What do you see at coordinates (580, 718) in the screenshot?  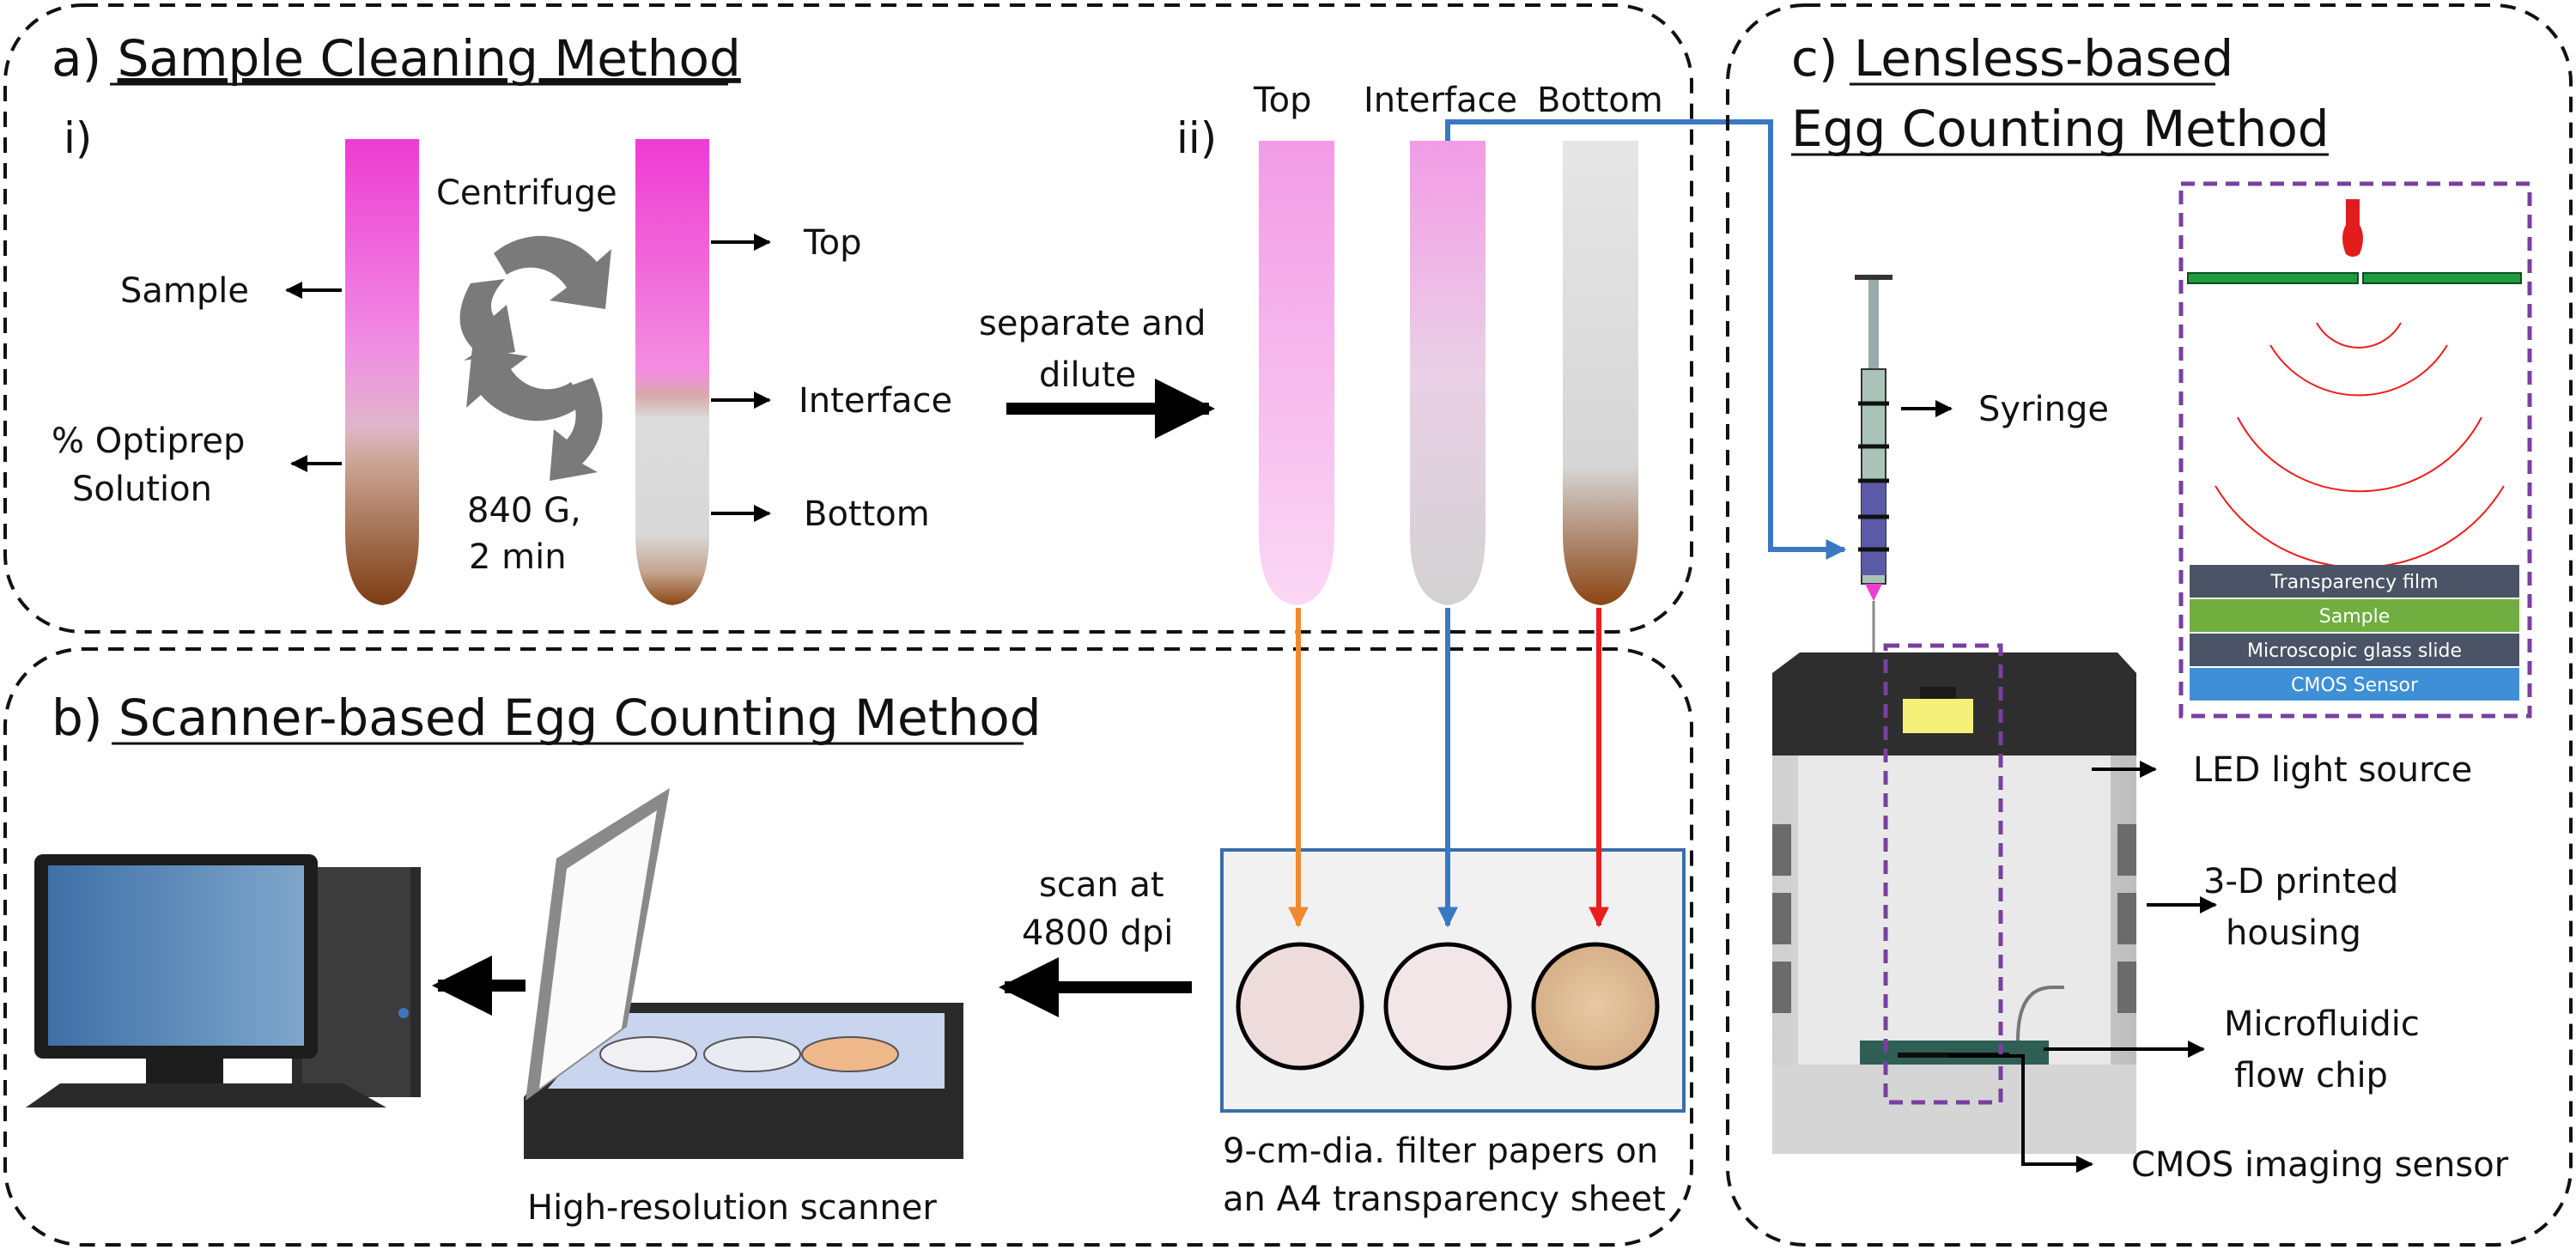 I see `panel-b-title: Scanner-based Egg Counting Method` at bounding box center [580, 718].